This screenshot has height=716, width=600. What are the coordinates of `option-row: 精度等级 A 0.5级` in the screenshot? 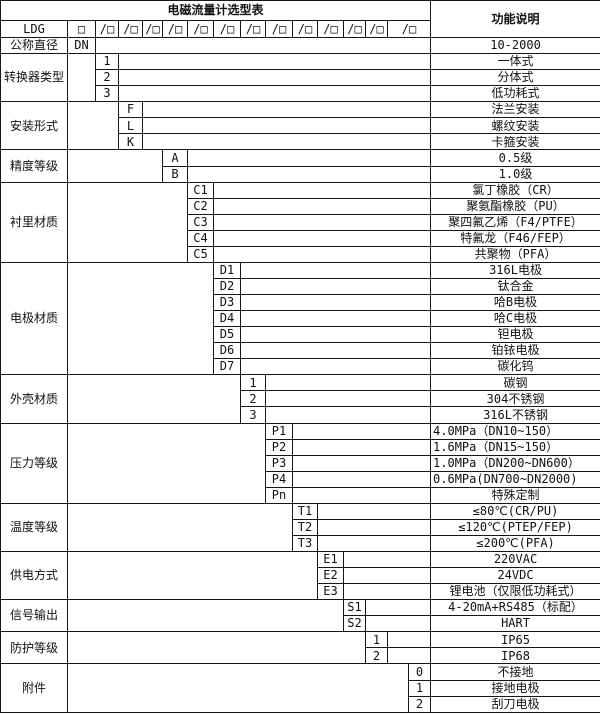 It's located at (300, 166).